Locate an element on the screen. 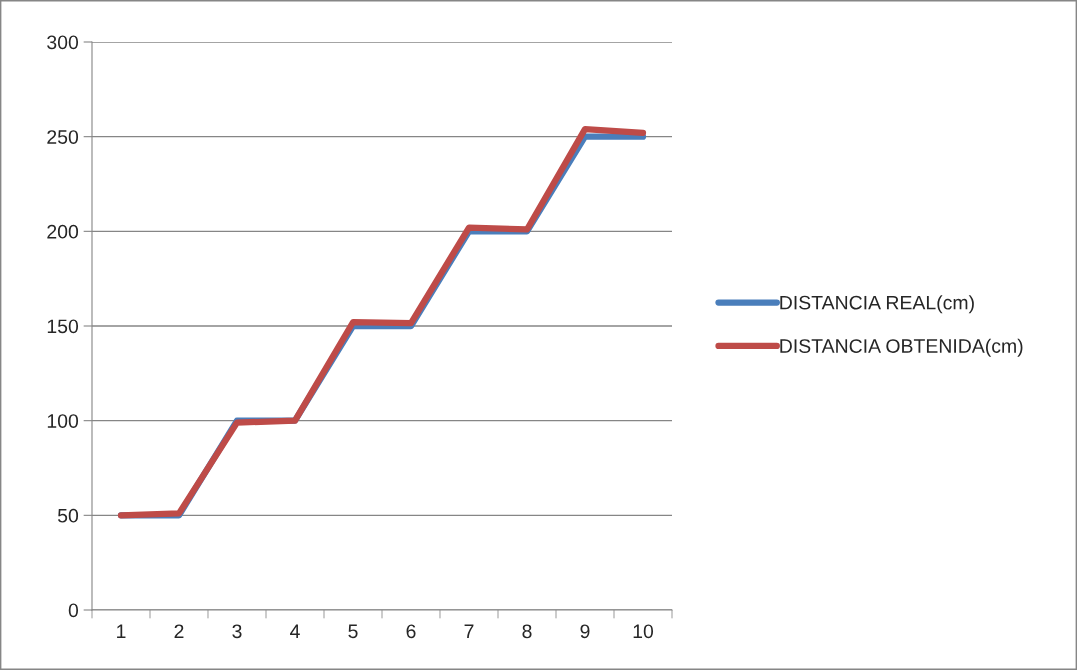 This screenshot has width=1077, height=670. y-tick-label: 50 is located at coordinates (68, 515).